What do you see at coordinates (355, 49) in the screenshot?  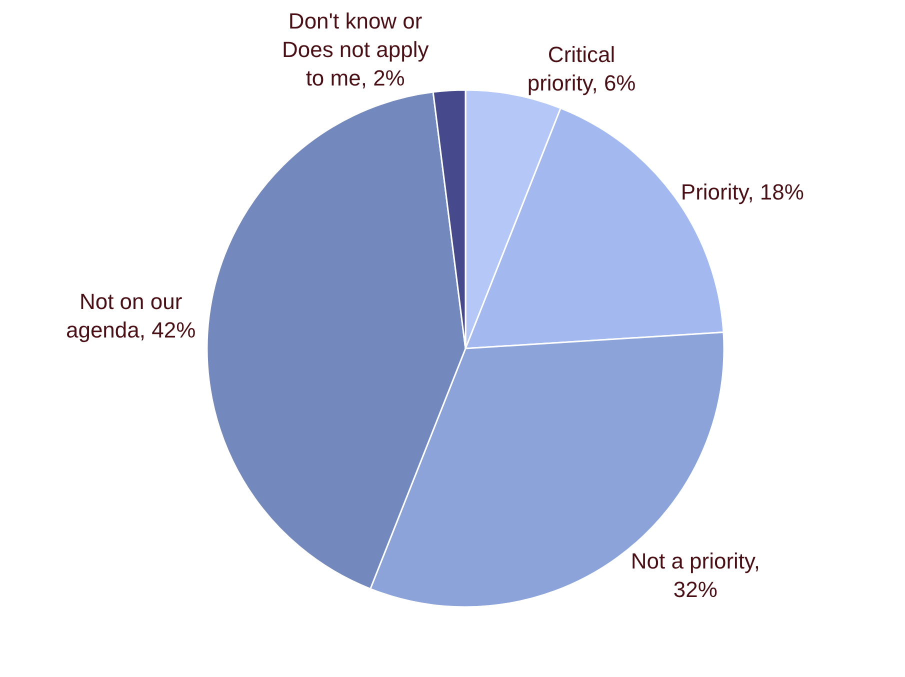 I see `slice-label: Don't know or Does not apply to me, 2%` at bounding box center [355, 49].